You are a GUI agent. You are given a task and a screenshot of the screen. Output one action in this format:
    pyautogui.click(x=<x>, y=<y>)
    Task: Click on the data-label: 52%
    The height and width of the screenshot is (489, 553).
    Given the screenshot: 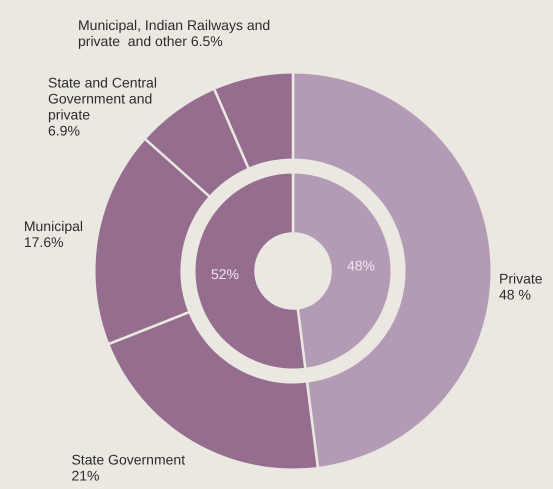 What is the action you would take?
    pyautogui.click(x=225, y=274)
    